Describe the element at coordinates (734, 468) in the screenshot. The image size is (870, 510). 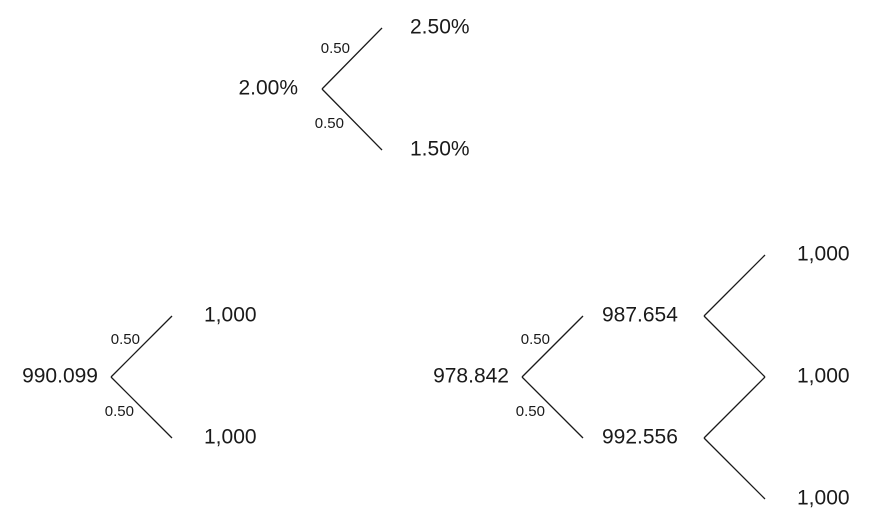
I see `two-period-dd-branch` at that location.